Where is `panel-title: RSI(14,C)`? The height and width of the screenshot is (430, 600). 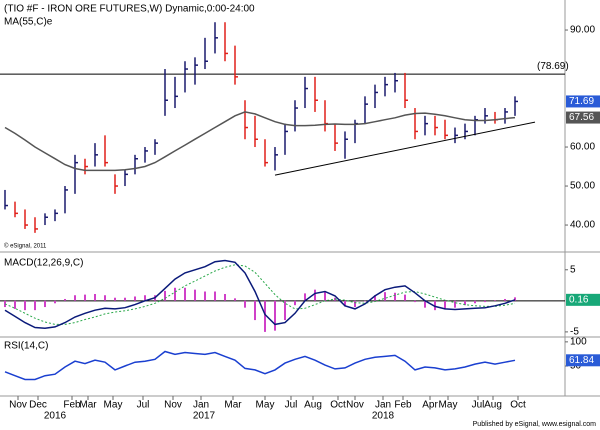
panel-title: RSI(14,C) is located at coordinates (26, 346).